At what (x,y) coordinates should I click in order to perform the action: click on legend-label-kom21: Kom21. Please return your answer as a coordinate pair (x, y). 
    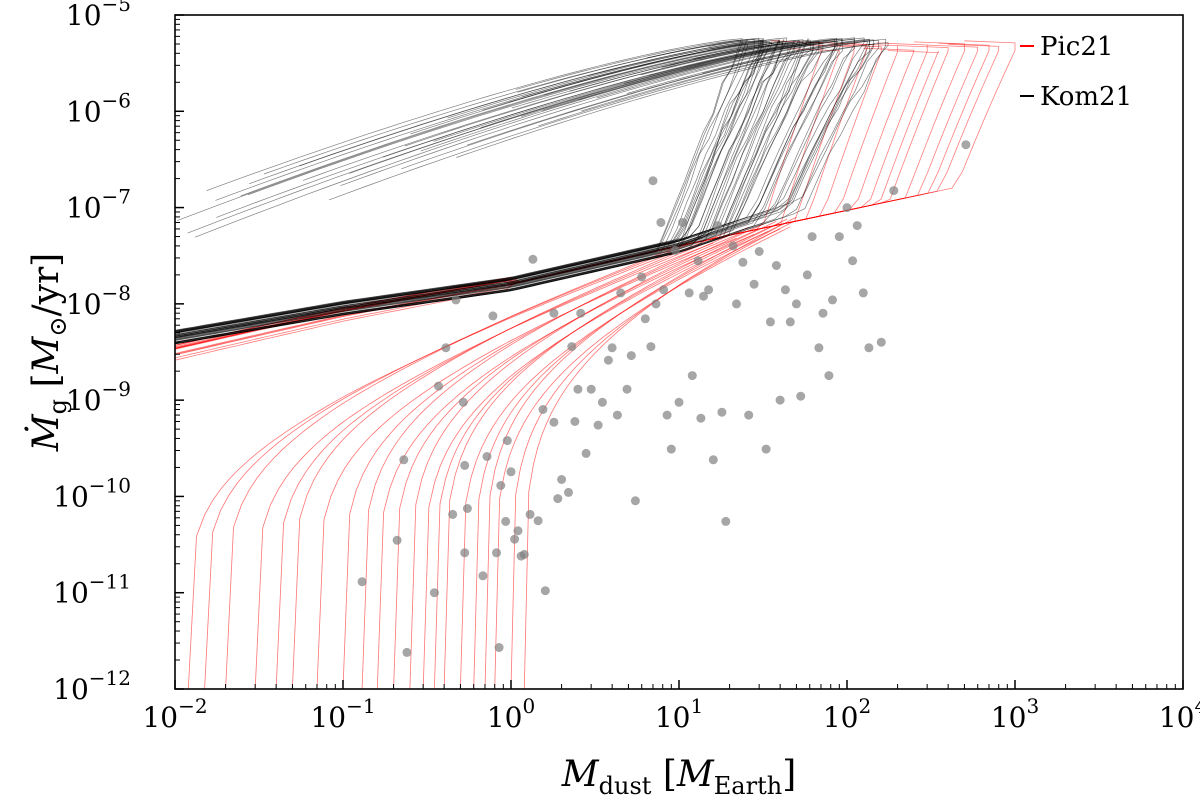
    Looking at the image, I should click on (1086, 97).